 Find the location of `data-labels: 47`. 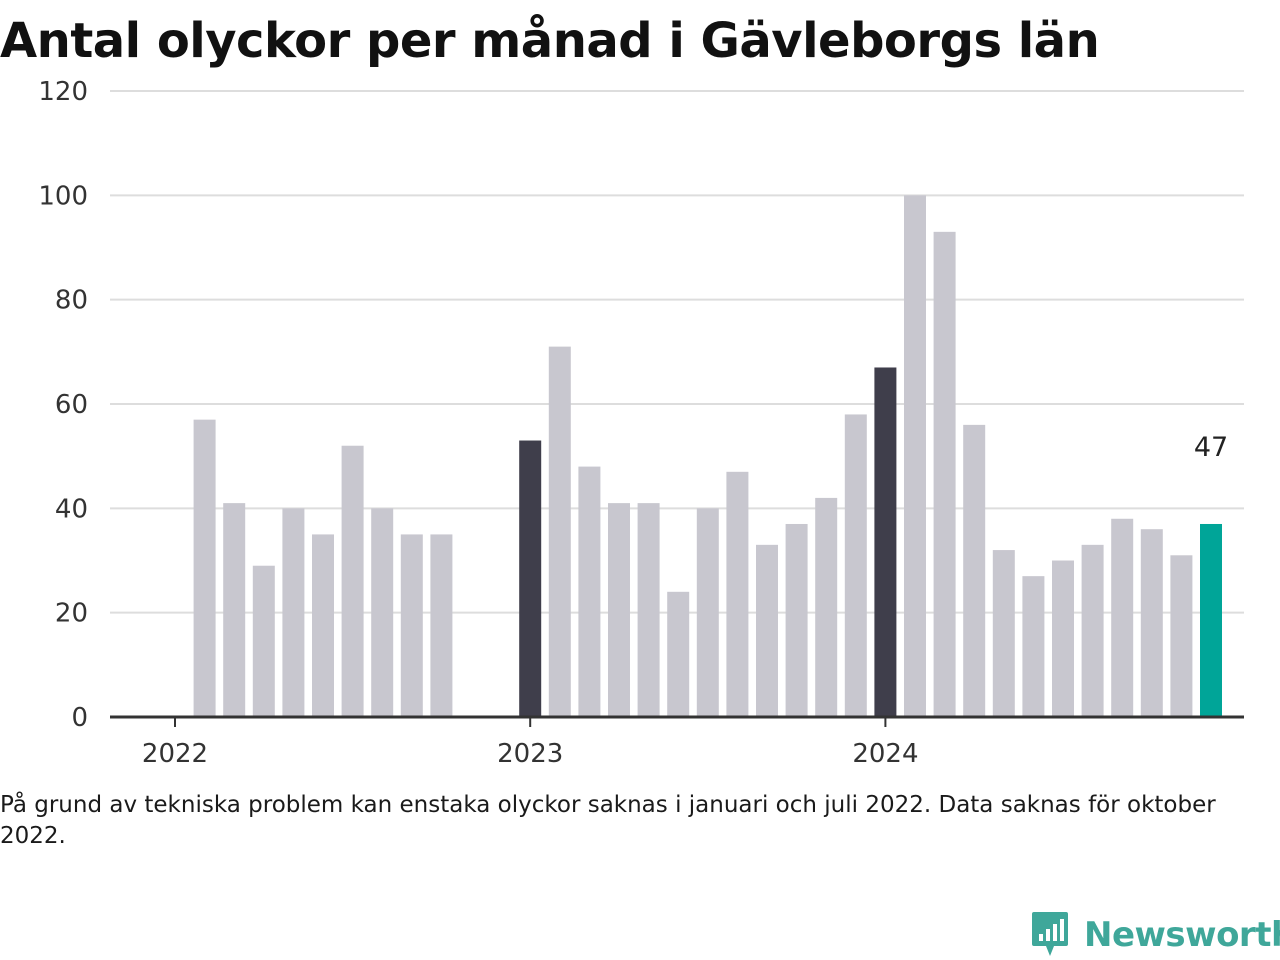

data-labels: 47 is located at coordinates (1211, 447).